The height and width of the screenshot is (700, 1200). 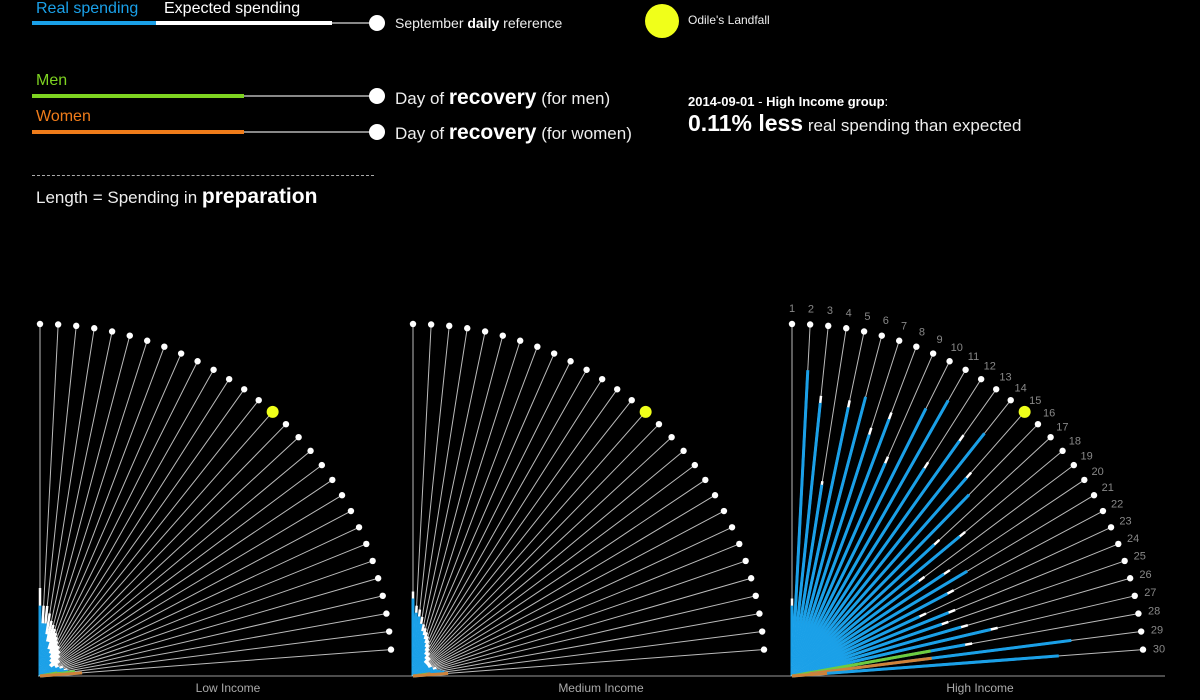 What do you see at coordinates (1117, 505) in the screenshot?
I see `day-label-22: 22` at bounding box center [1117, 505].